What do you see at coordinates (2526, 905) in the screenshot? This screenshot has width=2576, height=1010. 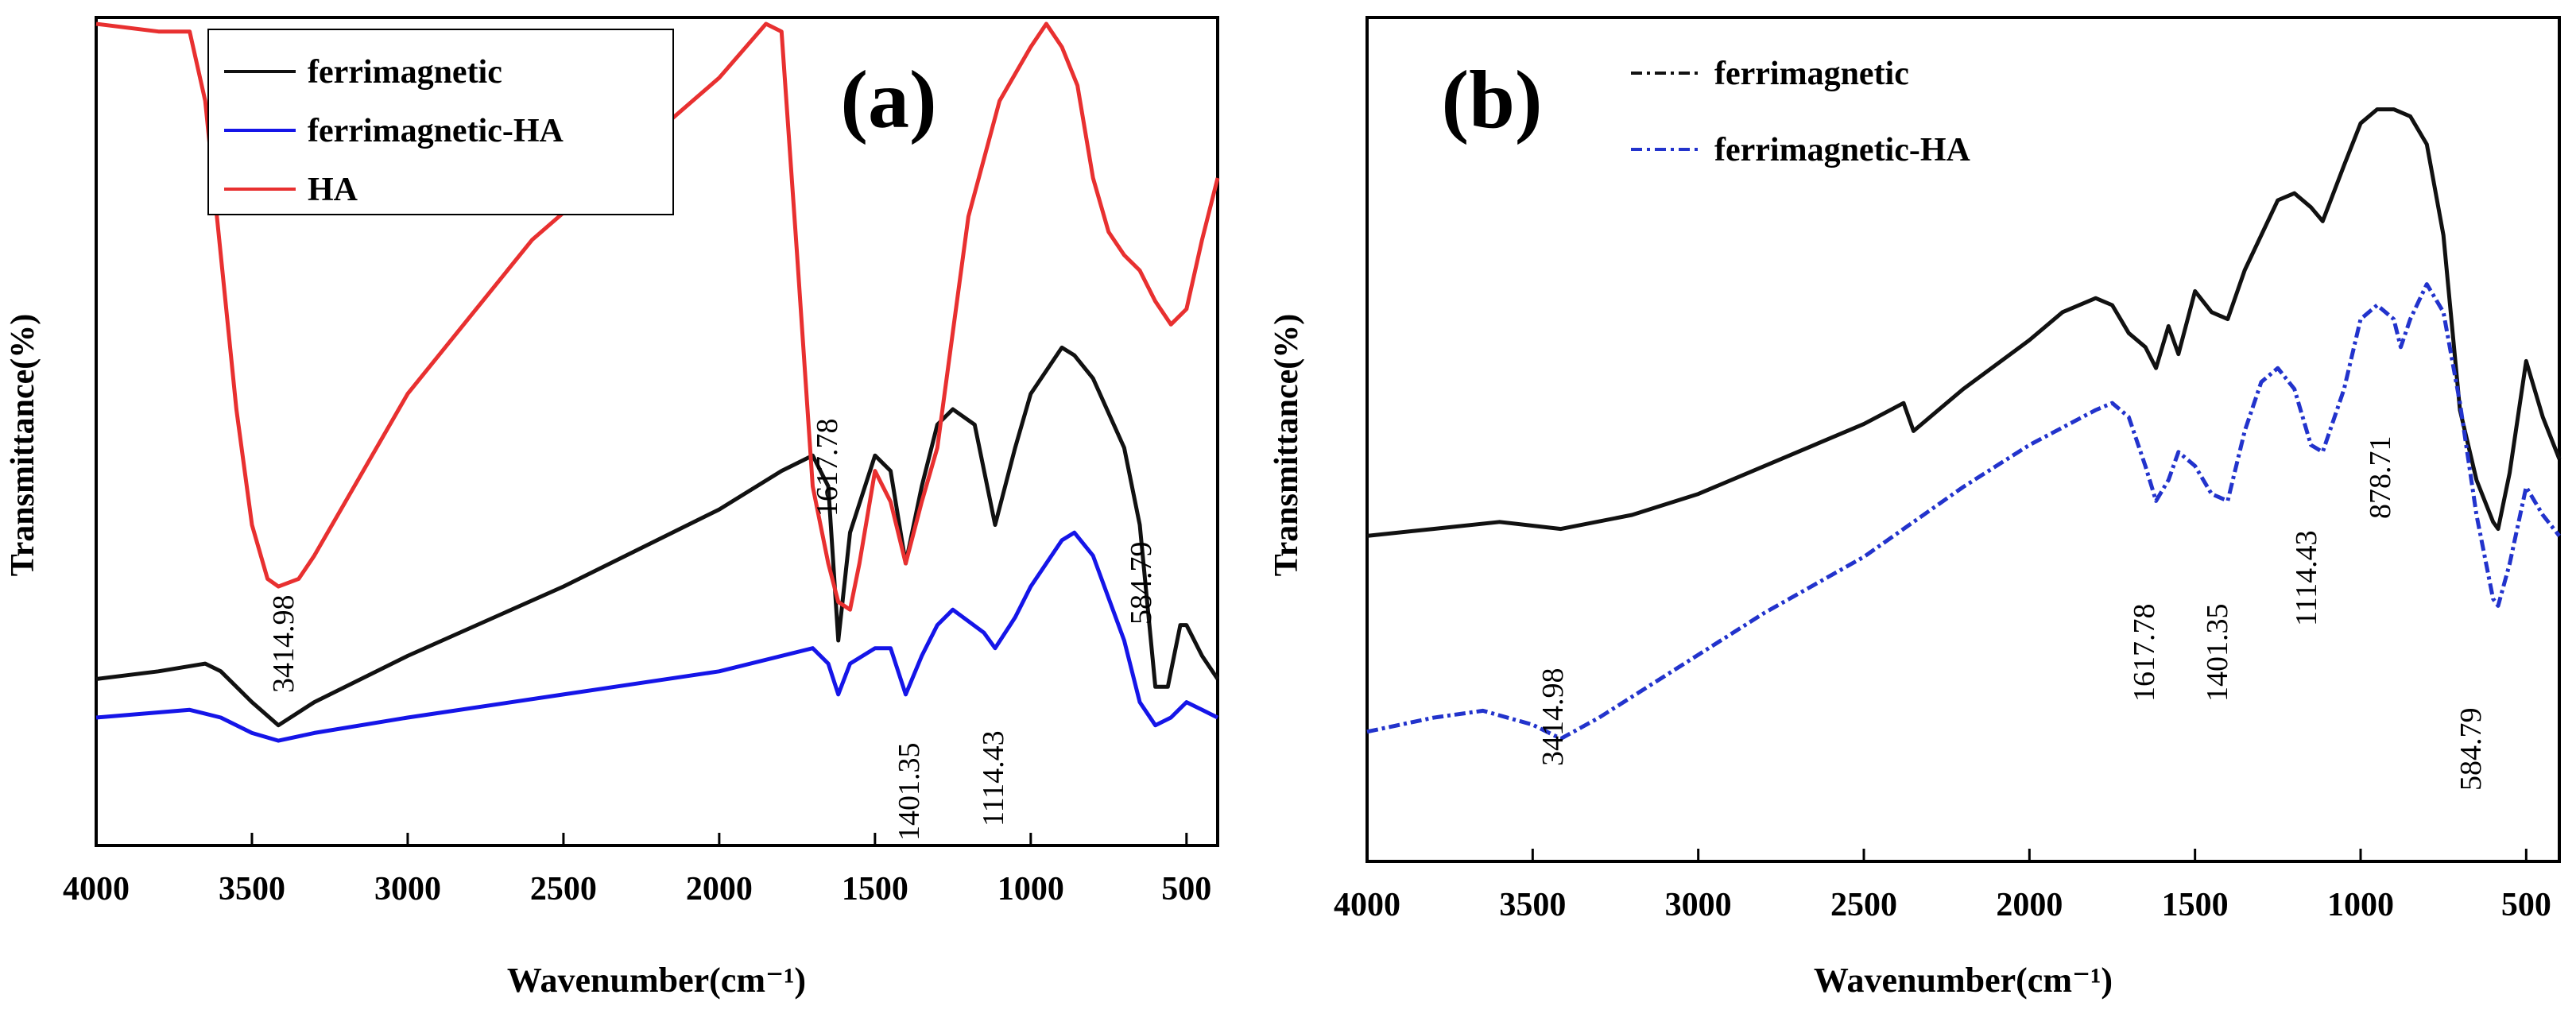 I see `panel-b-tick-label: 500` at bounding box center [2526, 905].